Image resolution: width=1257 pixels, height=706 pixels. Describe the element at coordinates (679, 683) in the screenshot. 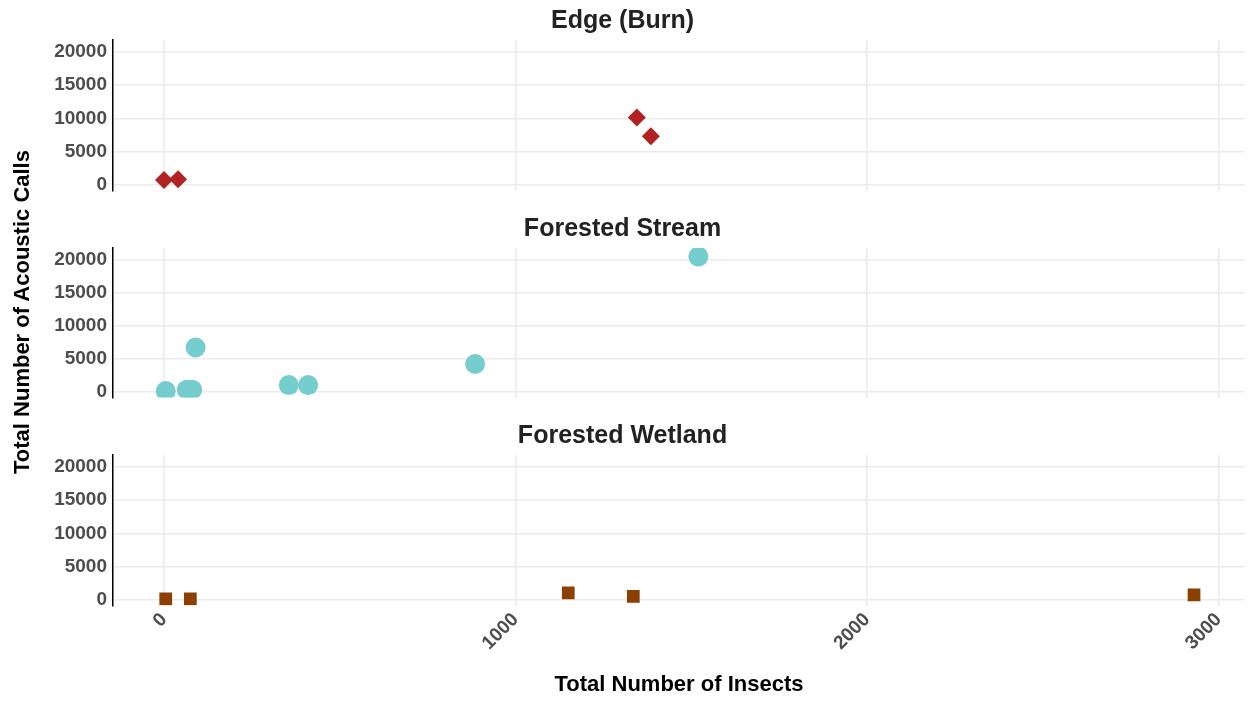

I see `x-axis-title: Total Number of Insects` at that location.